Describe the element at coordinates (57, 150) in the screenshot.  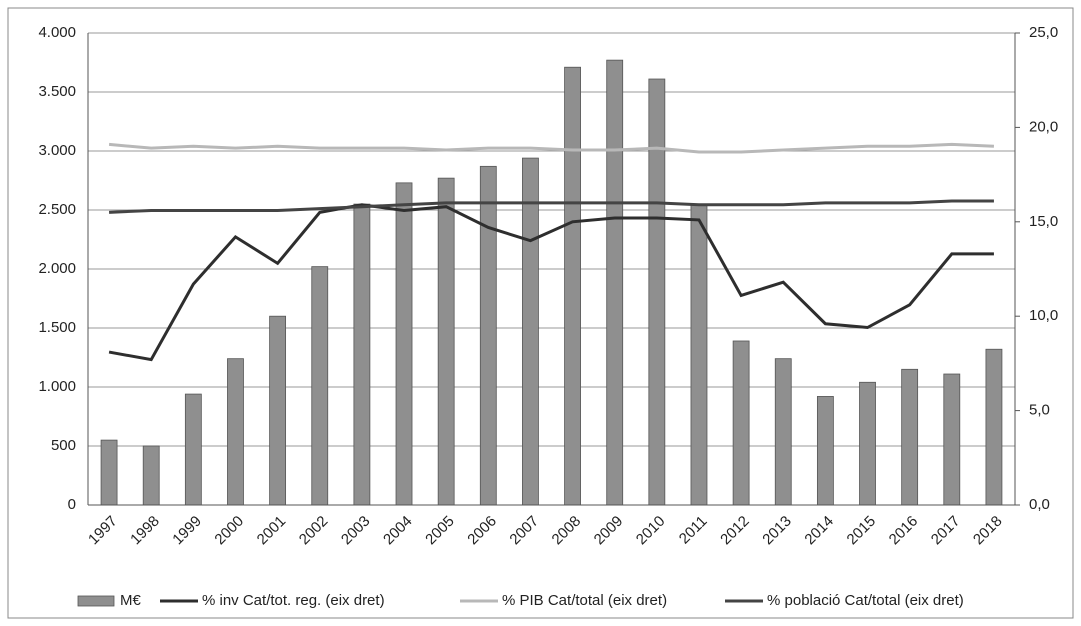
I see `y-tick-label: 3.000` at that location.